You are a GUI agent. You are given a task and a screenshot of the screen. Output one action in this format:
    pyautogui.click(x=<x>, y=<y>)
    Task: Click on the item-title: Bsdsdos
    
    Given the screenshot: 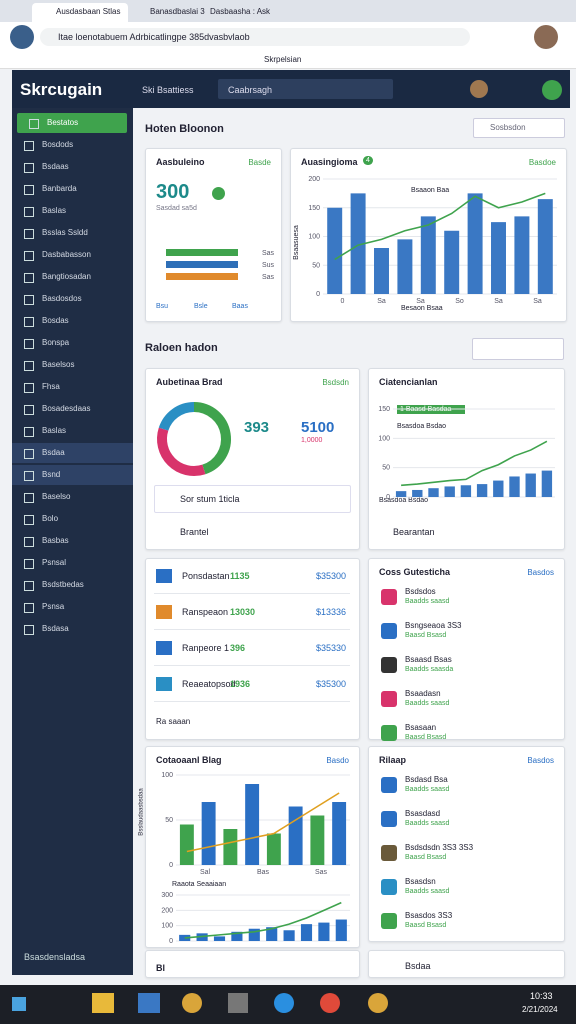 What is the action you would take?
    pyautogui.click(x=420, y=591)
    